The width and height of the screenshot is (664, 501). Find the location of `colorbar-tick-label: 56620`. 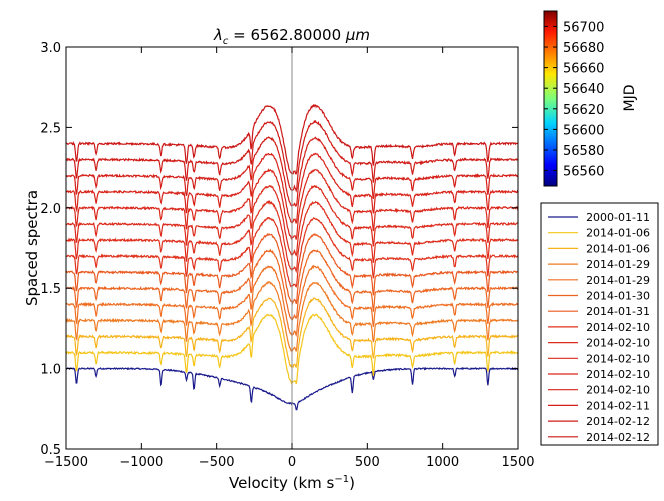

colorbar-tick-label: 56620 is located at coordinates (583, 110).